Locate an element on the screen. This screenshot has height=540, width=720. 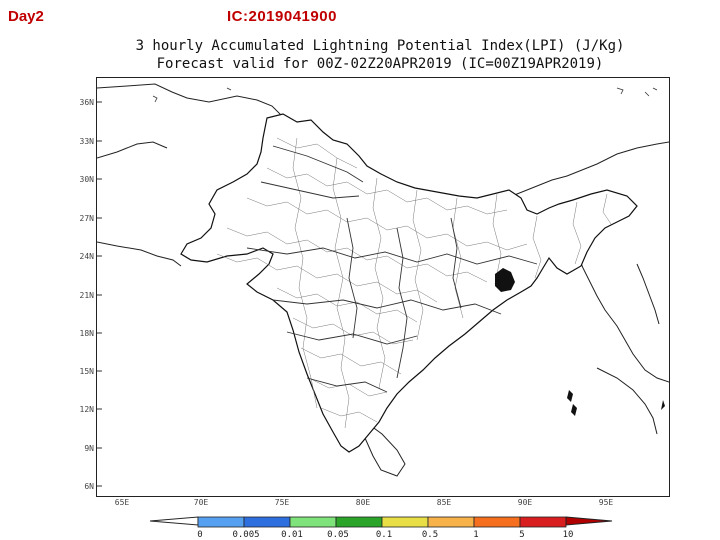
lon-label: 75E is located at coordinates (282, 502).